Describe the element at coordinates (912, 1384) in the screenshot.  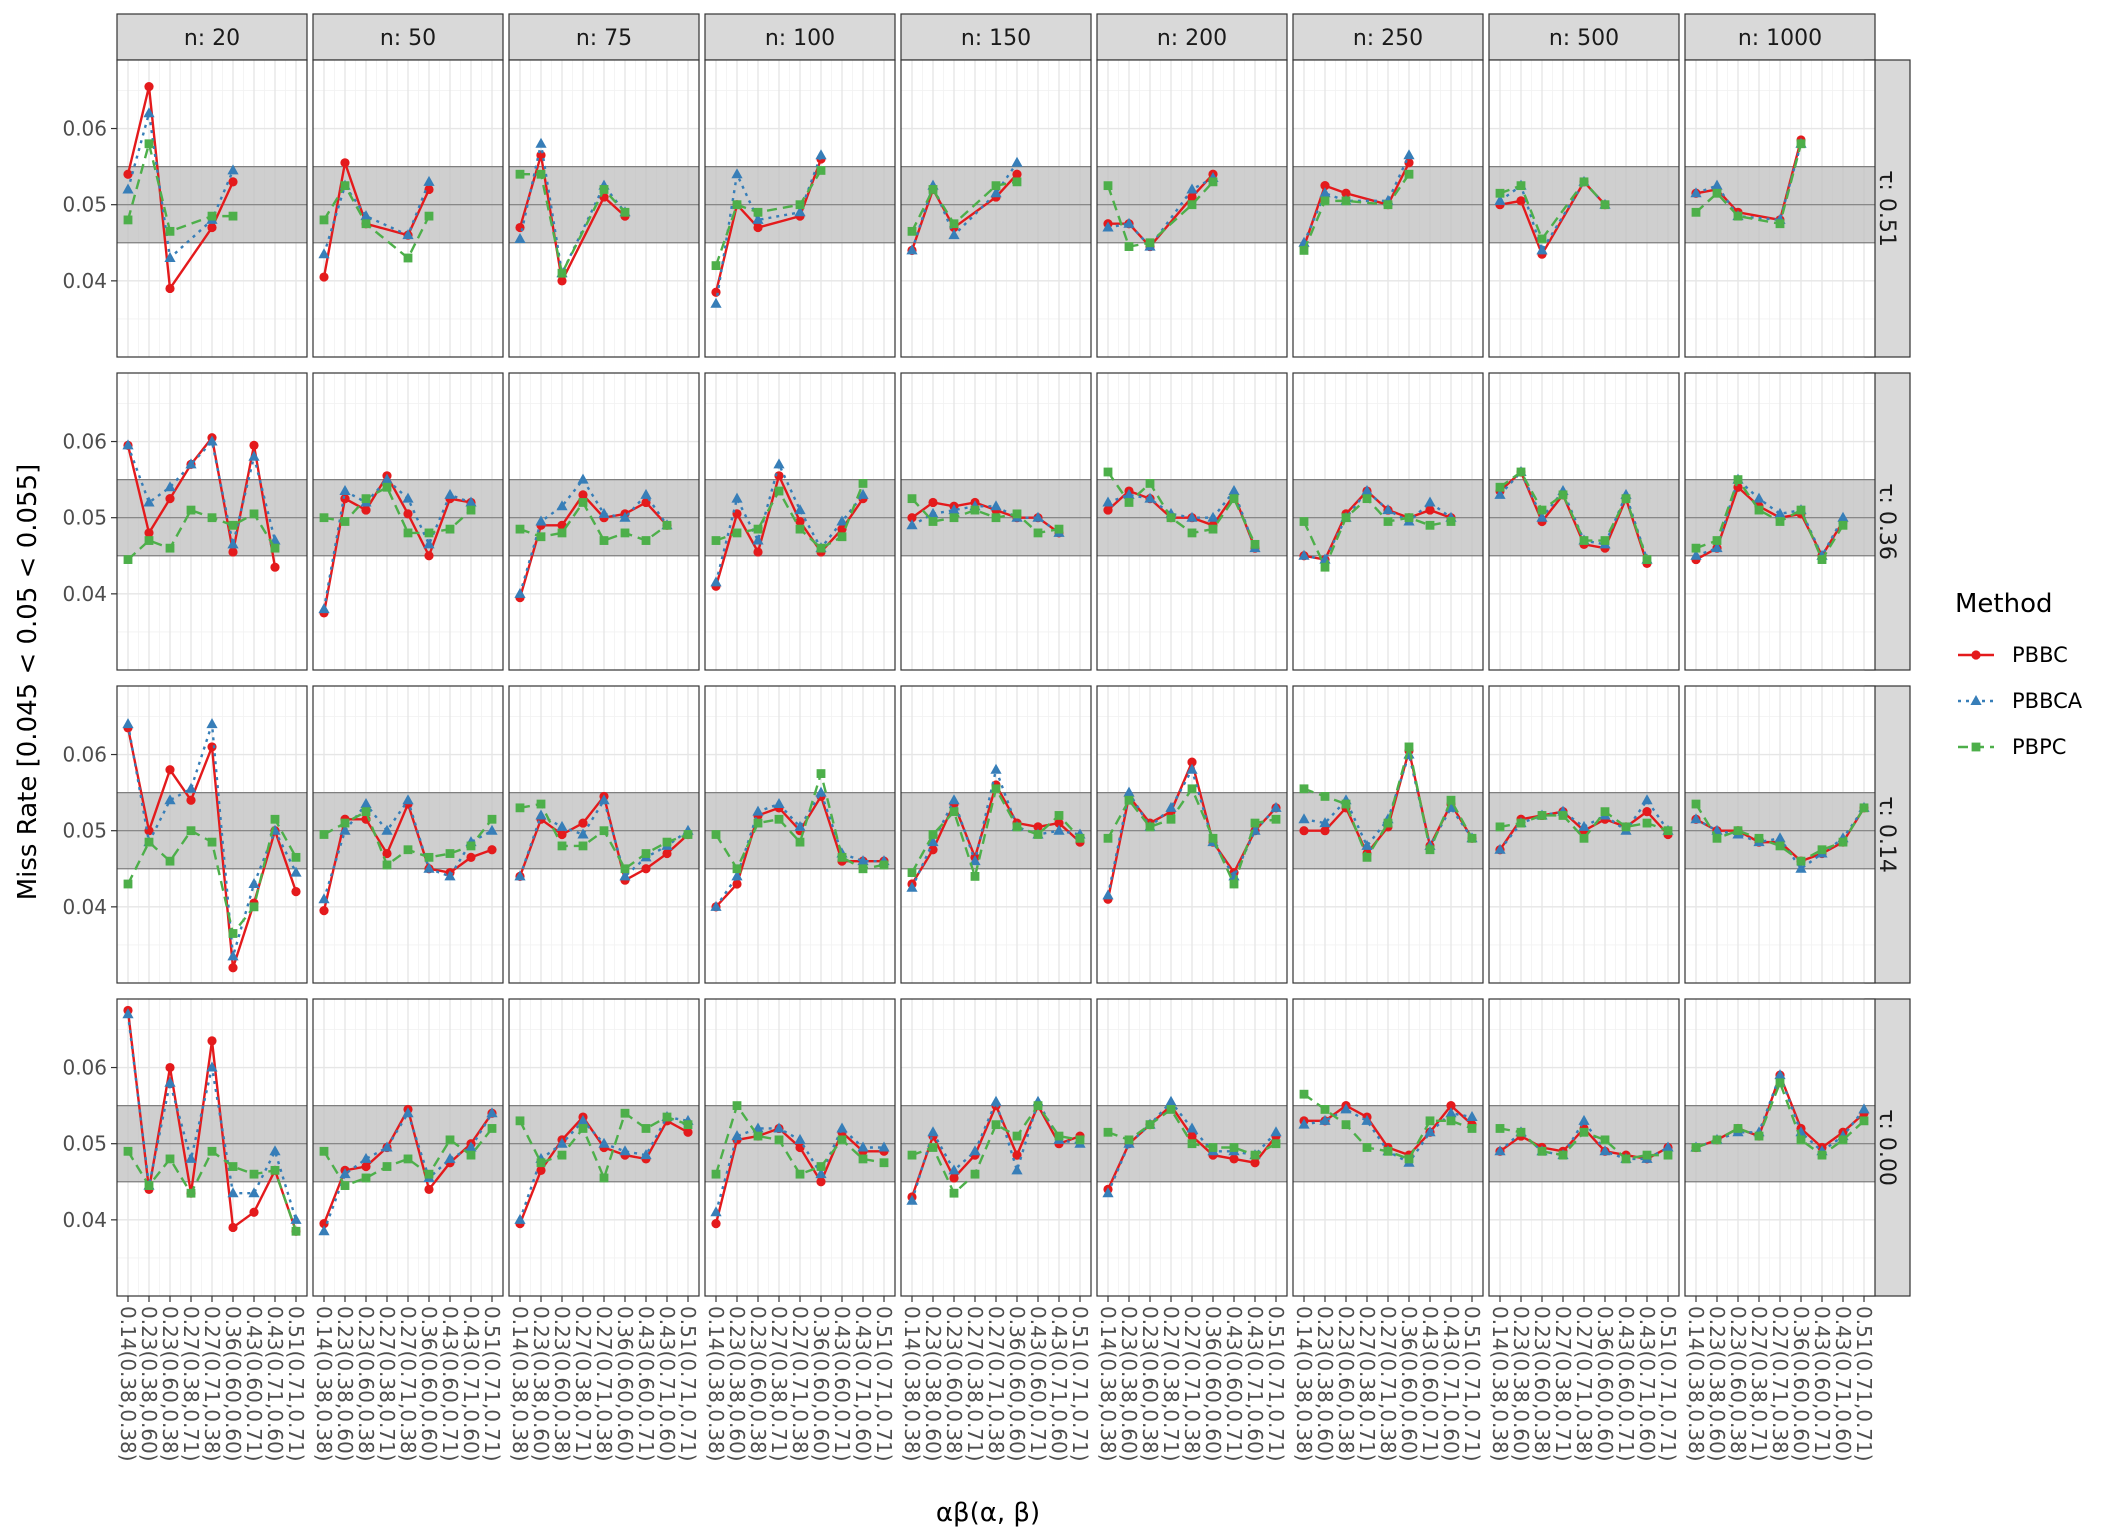
I see `x-tick-label: 0.14(0.38,0.38)` at that location.